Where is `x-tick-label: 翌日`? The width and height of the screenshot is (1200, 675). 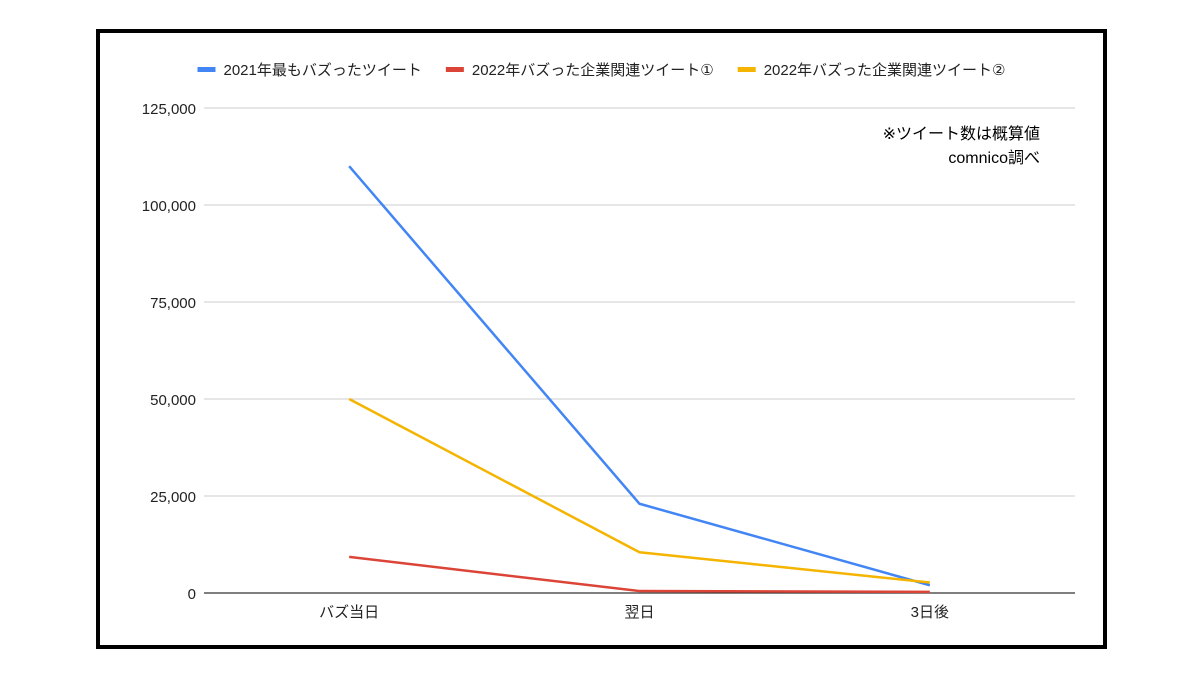 x-tick-label: 翌日 is located at coordinates (639, 612).